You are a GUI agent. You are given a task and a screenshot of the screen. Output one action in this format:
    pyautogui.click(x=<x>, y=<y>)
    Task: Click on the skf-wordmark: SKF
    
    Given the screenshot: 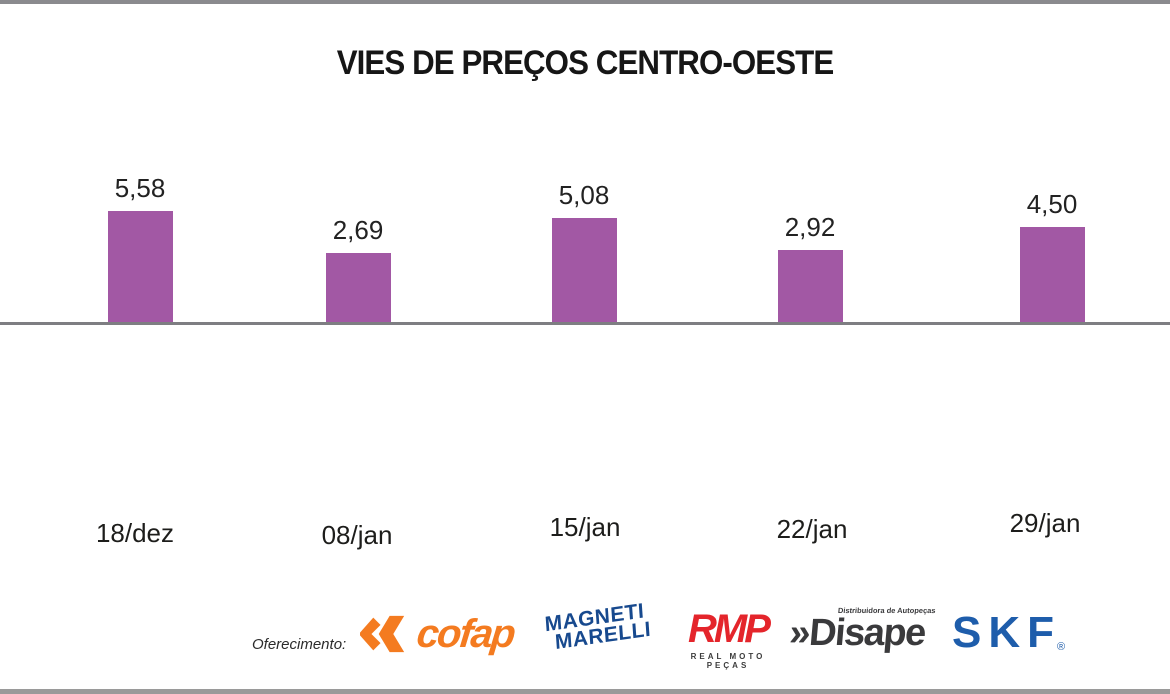 What is the action you would take?
    pyautogui.click(x=1006, y=632)
    